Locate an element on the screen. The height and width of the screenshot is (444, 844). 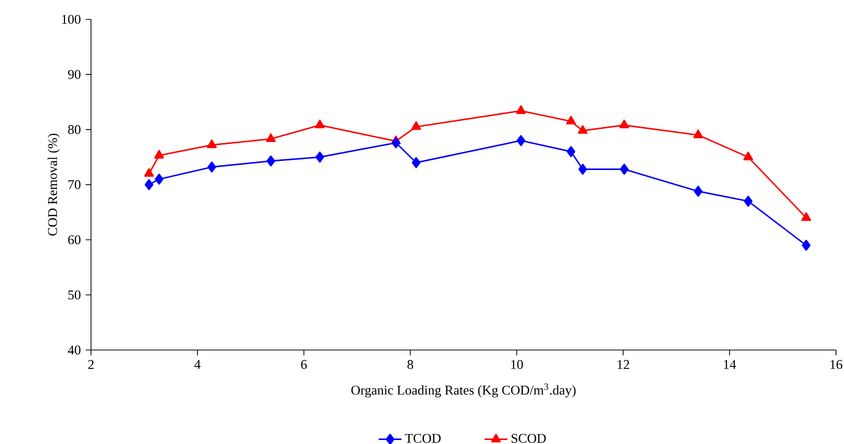
x-tick-label: 10 is located at coordinates (517, 365).